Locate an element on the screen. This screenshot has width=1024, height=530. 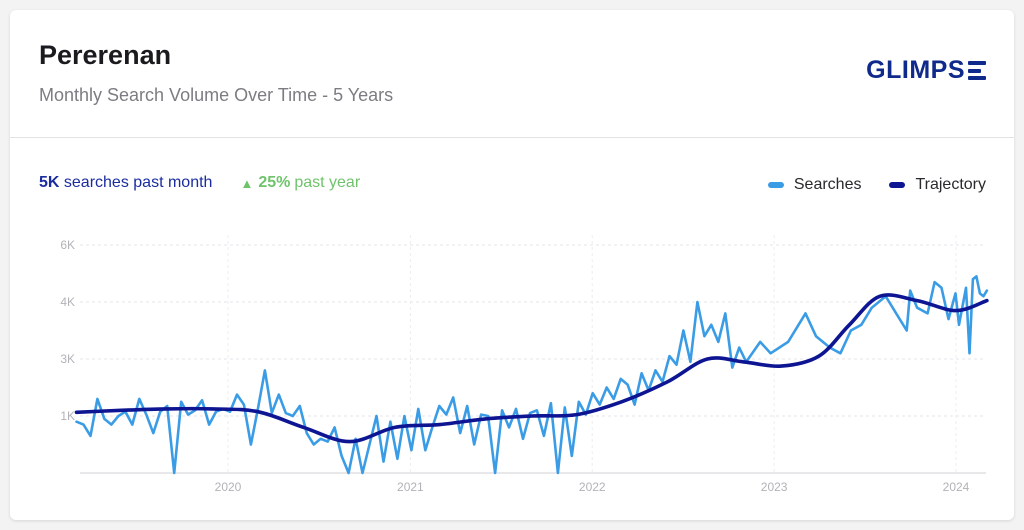
chart-legend: Searches Trajectory is located at coordinates (863, 185).